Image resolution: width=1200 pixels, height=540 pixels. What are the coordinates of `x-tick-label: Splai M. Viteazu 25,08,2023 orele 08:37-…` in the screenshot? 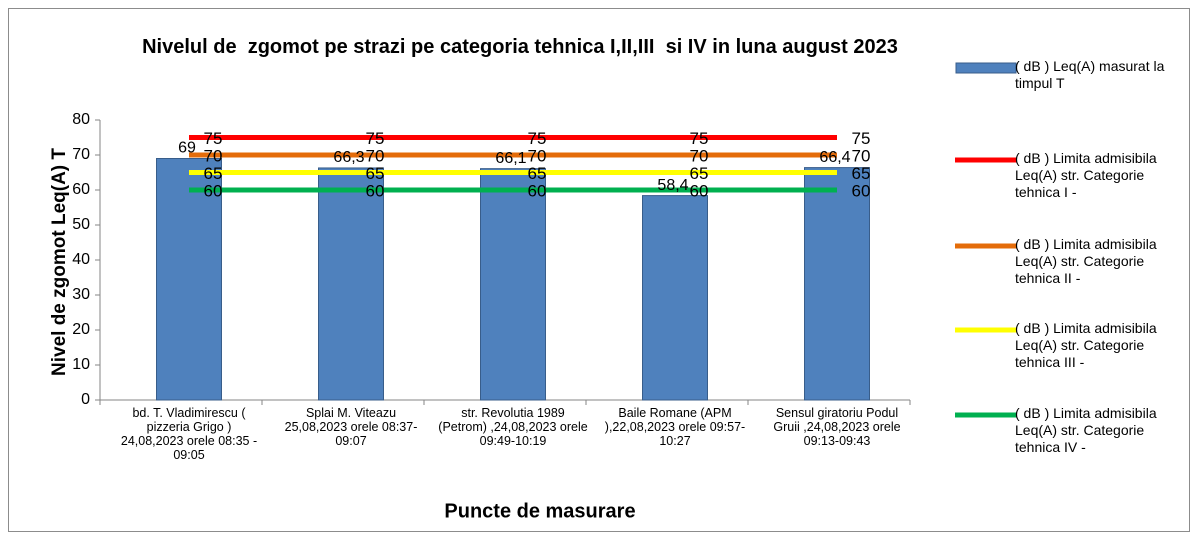 It's located at (351, 427).